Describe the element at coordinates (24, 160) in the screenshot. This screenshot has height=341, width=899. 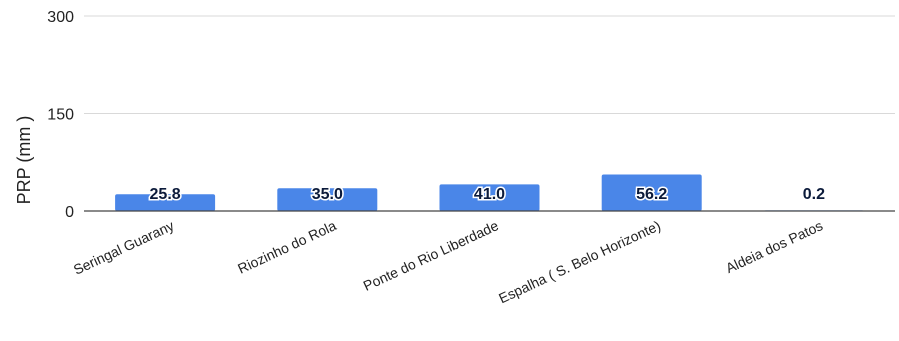
I see `y-axis-label: PRP (mm )` at that location.